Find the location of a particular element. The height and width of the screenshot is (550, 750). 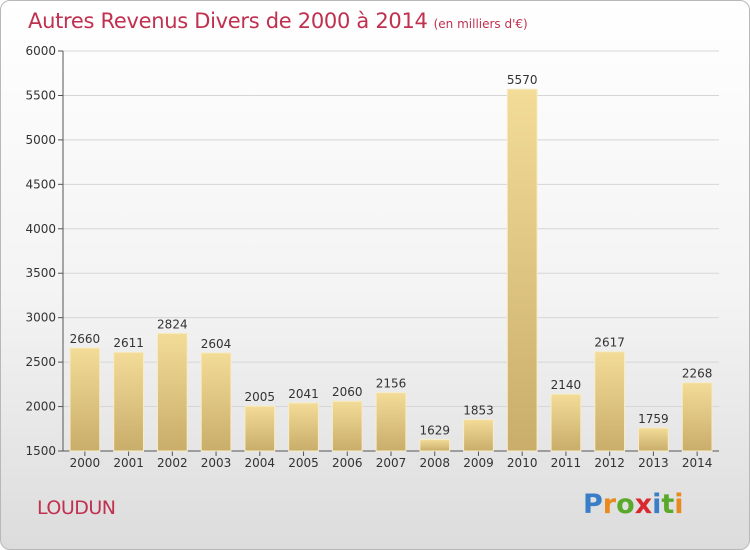

data-label-2000: 2660 is located at coordinates (85, 339).